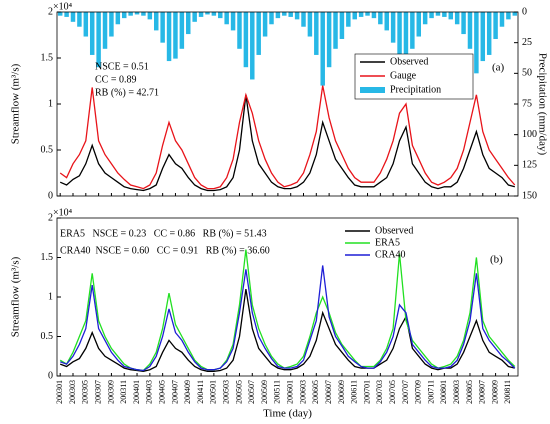  Describe the element at coordinates (430, 392) in the screenshot. I see `x-tick-label: 200711` at that location.